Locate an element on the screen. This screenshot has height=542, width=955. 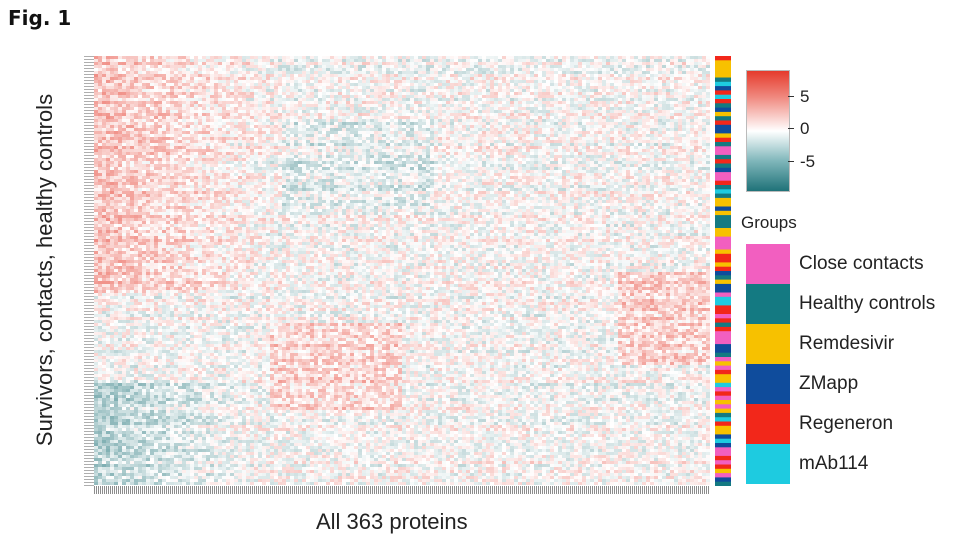
legend-label-mab114: mAb114 is located at coordinates (833, 464).